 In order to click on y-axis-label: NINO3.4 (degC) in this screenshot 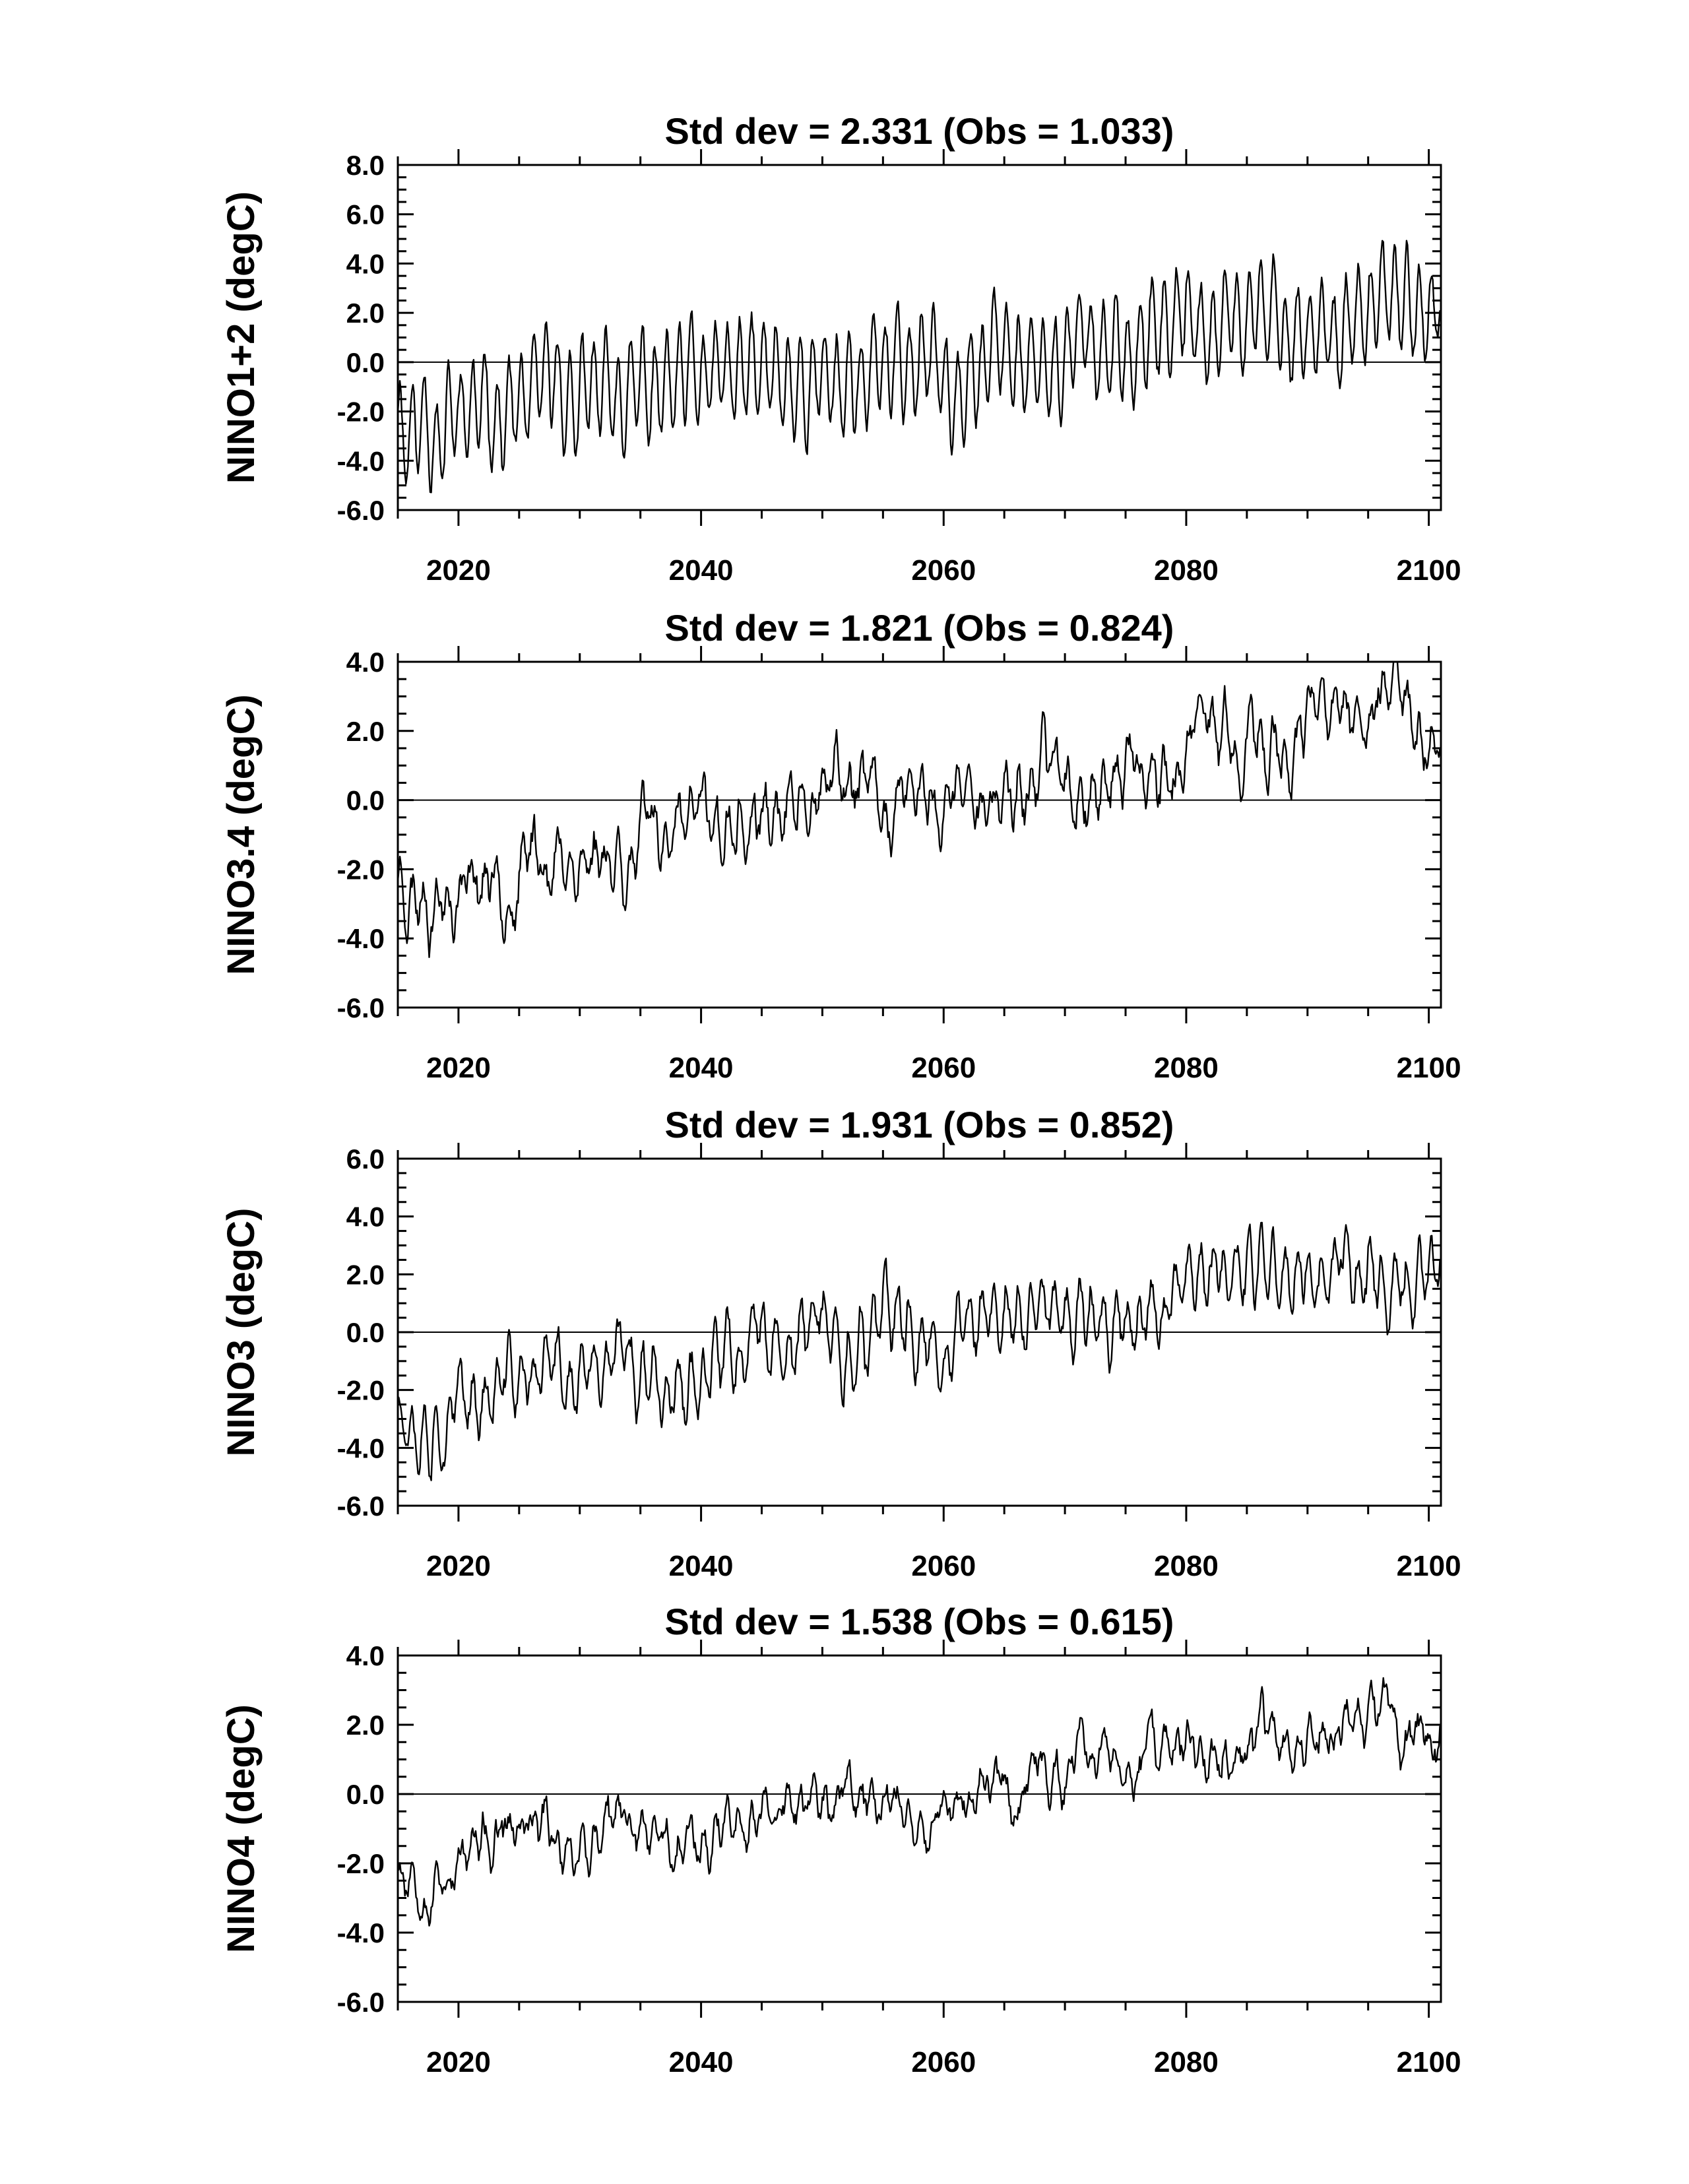, I will do `click(242, 834)`.